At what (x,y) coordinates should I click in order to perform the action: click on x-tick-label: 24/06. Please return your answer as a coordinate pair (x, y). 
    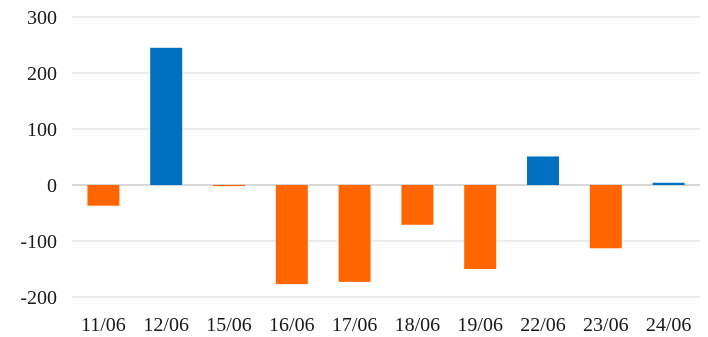
    Looking at the image, I should click on (669, 325).